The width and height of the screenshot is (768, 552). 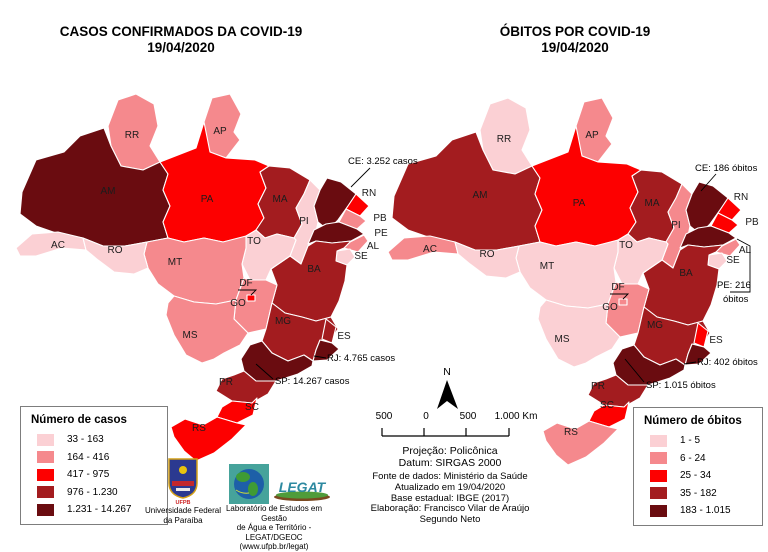 What do you see at coordinates (344, 336) in the screenshot?
I see `state-label-es-cases: ES` at bounding box center [344, 336].